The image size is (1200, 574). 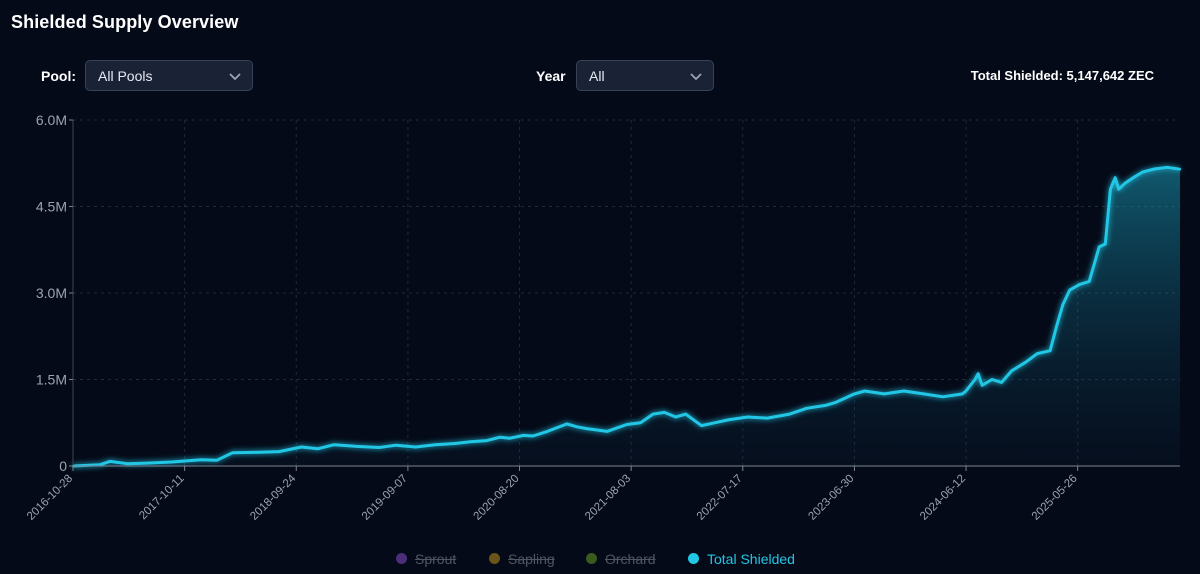 I want to click on x-tick-label: 2019-09-07, so click(x=385, y=498).